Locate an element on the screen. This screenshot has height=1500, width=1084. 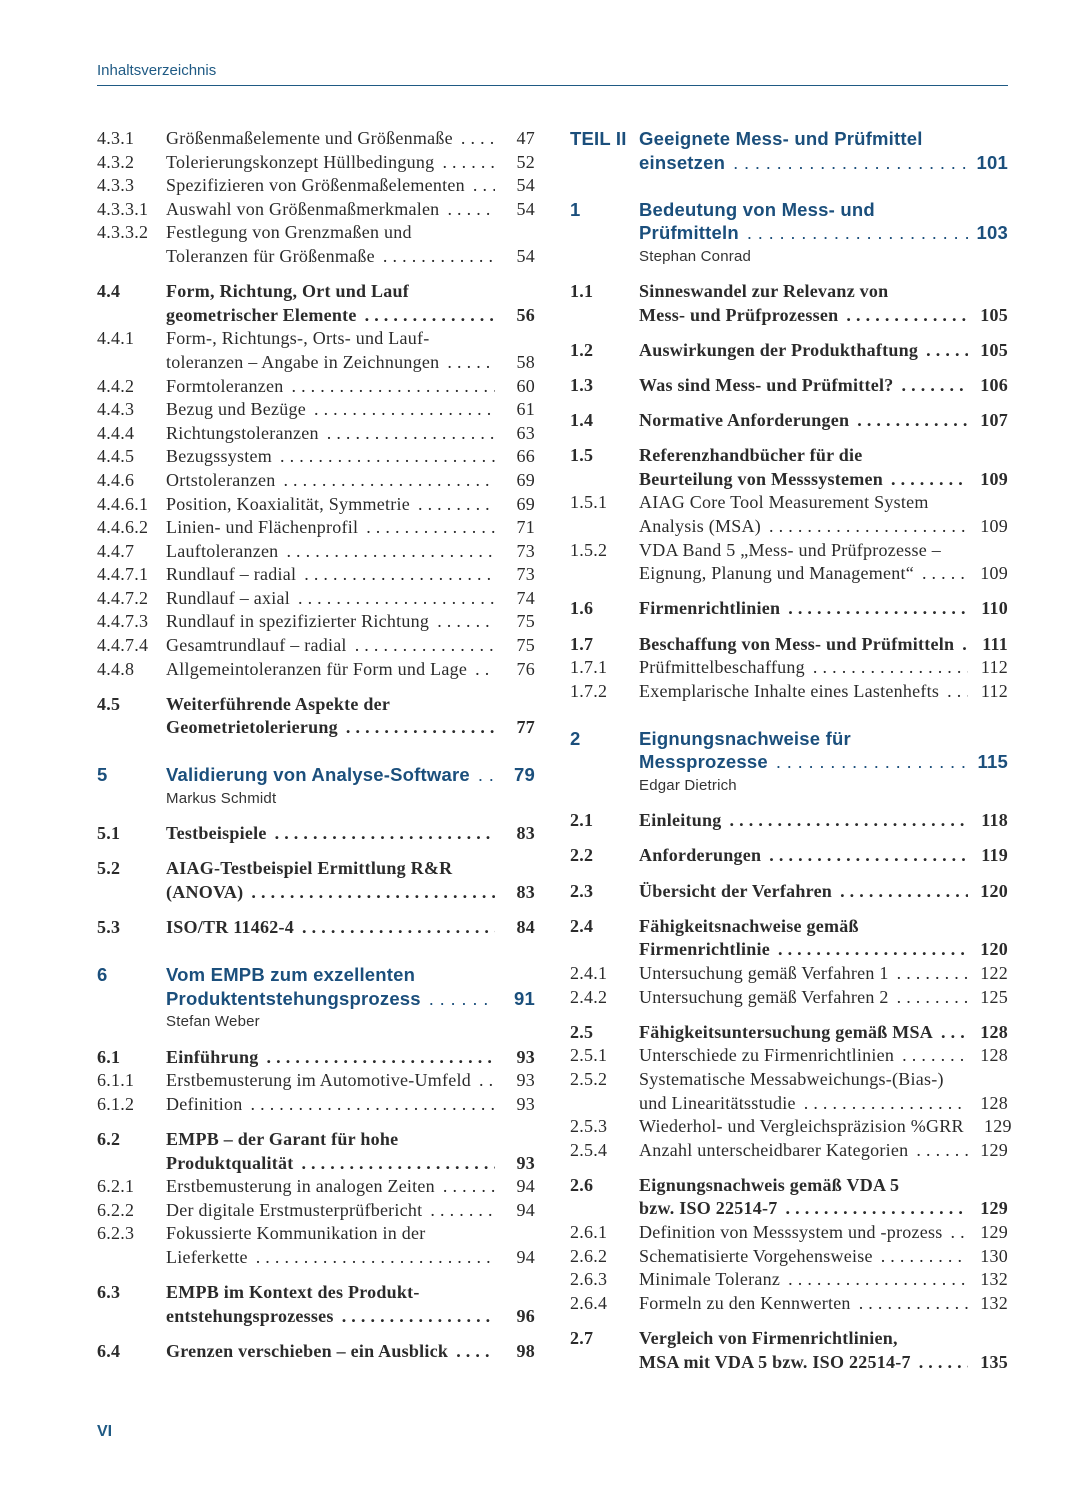
toc-entry: 2.3 Übersicht der Verfahren 120 is located at coordinates (789, 892).